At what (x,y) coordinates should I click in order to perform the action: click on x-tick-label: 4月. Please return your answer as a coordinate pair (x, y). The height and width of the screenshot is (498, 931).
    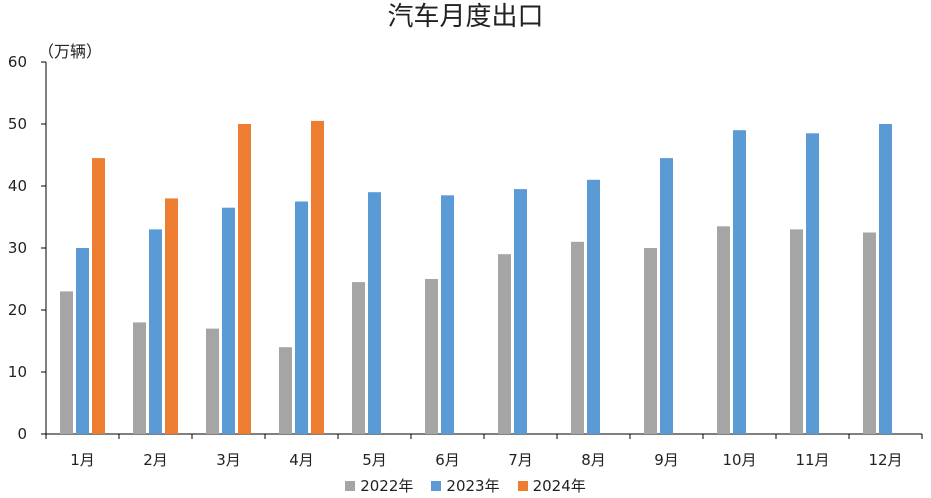
    Looking at the image, I should click on (301, 460).